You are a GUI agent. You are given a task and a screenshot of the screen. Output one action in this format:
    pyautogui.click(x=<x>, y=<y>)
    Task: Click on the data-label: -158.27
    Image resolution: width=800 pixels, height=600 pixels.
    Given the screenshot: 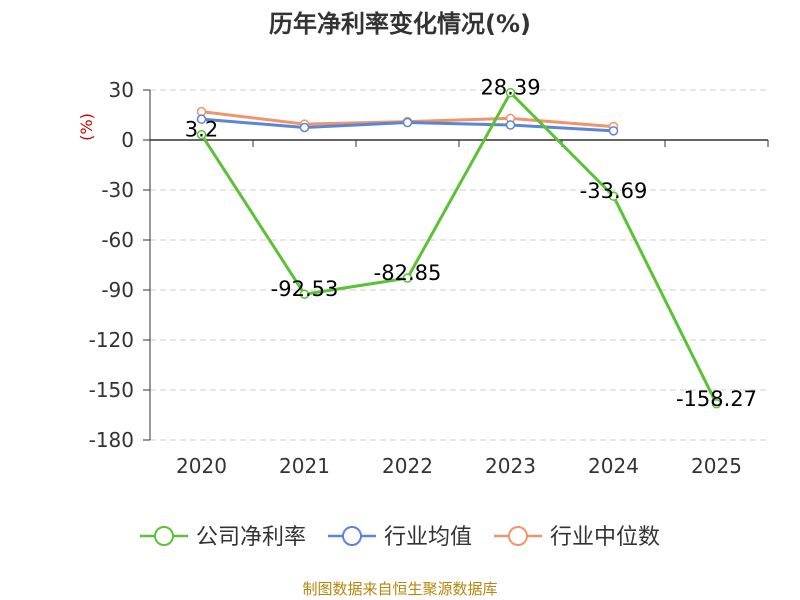 What is the action you would take?
    pyautogui.click(x=716, y=399)
    